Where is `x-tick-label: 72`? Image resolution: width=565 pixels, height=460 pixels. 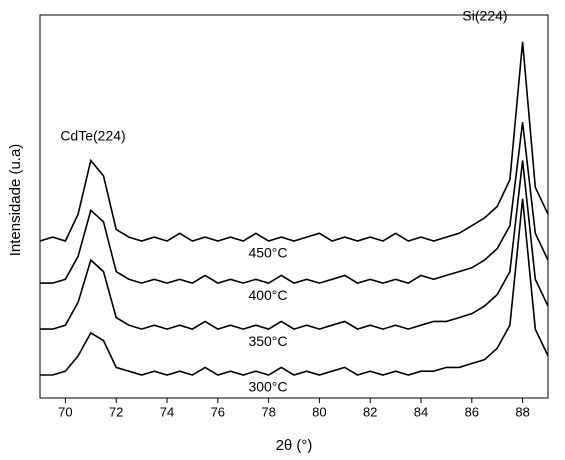 x-tick-label: 72 is located at coordinates (116, 411).